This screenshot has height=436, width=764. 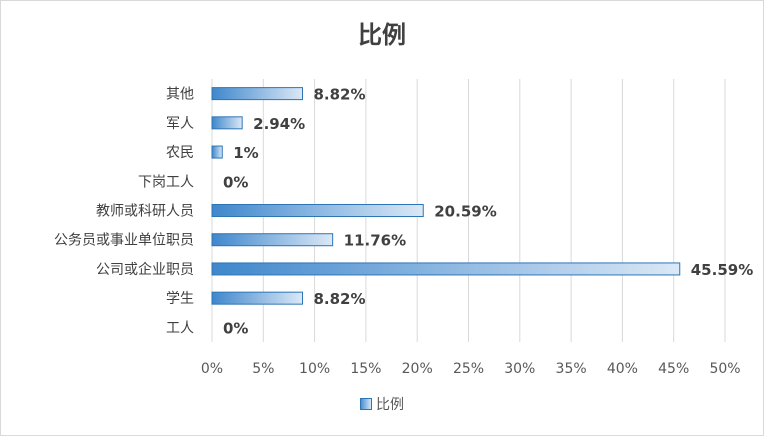 What do you see at coordinates (279, 124) in the screenshot?
I see `data-label: 2.94%` at bounding box center [279, 124].